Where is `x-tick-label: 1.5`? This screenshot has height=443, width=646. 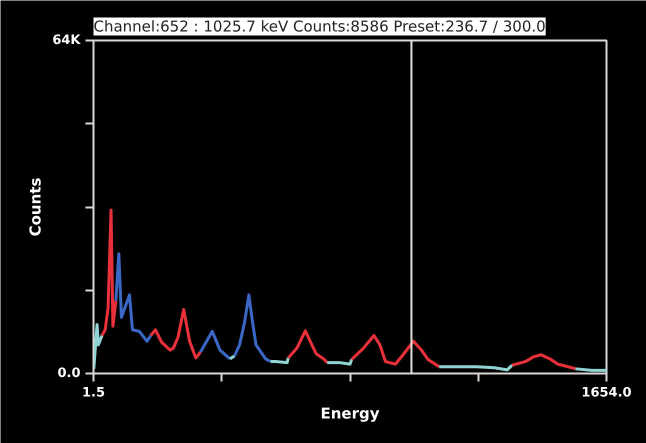
x-tick-label: 1.5 is located at coordinates (94, 393).